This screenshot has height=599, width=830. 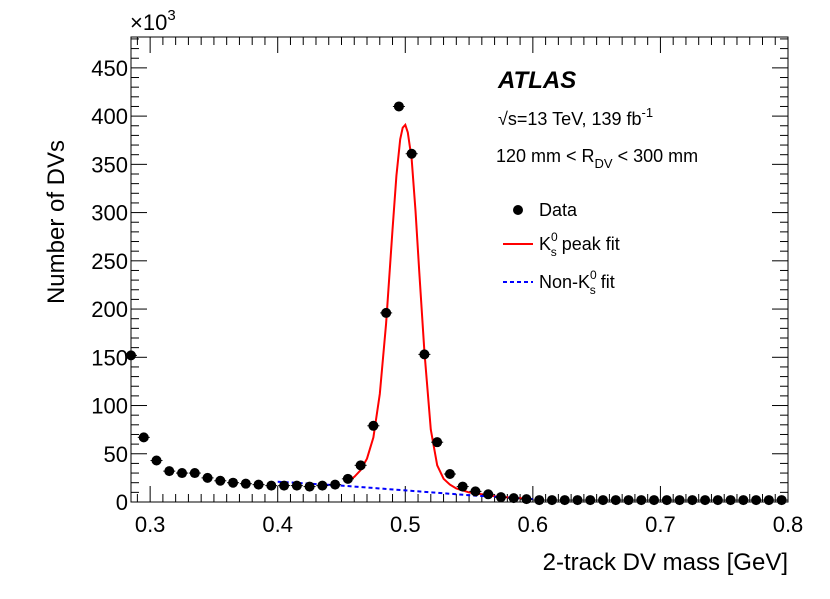 I want to click on legend: Data K0 s peak fit Non-K0 s fit, so click(x=561, y=248).